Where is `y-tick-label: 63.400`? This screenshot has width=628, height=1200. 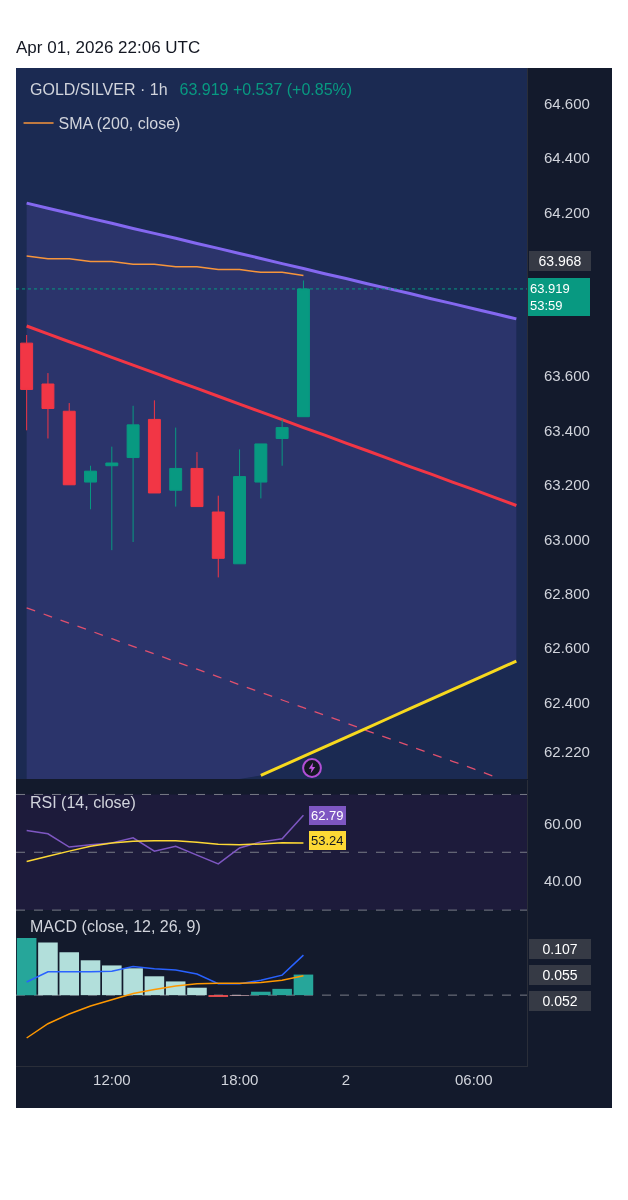
y-tick-label: 63.400 is located at coordinates (567, 430).